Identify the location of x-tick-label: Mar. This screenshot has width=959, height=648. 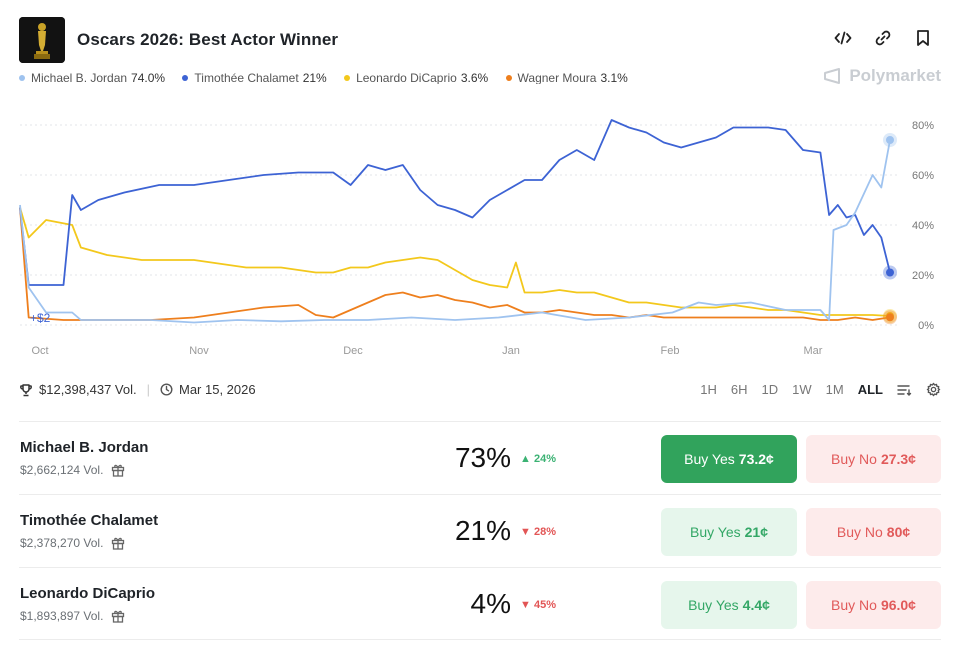
(813, 351).